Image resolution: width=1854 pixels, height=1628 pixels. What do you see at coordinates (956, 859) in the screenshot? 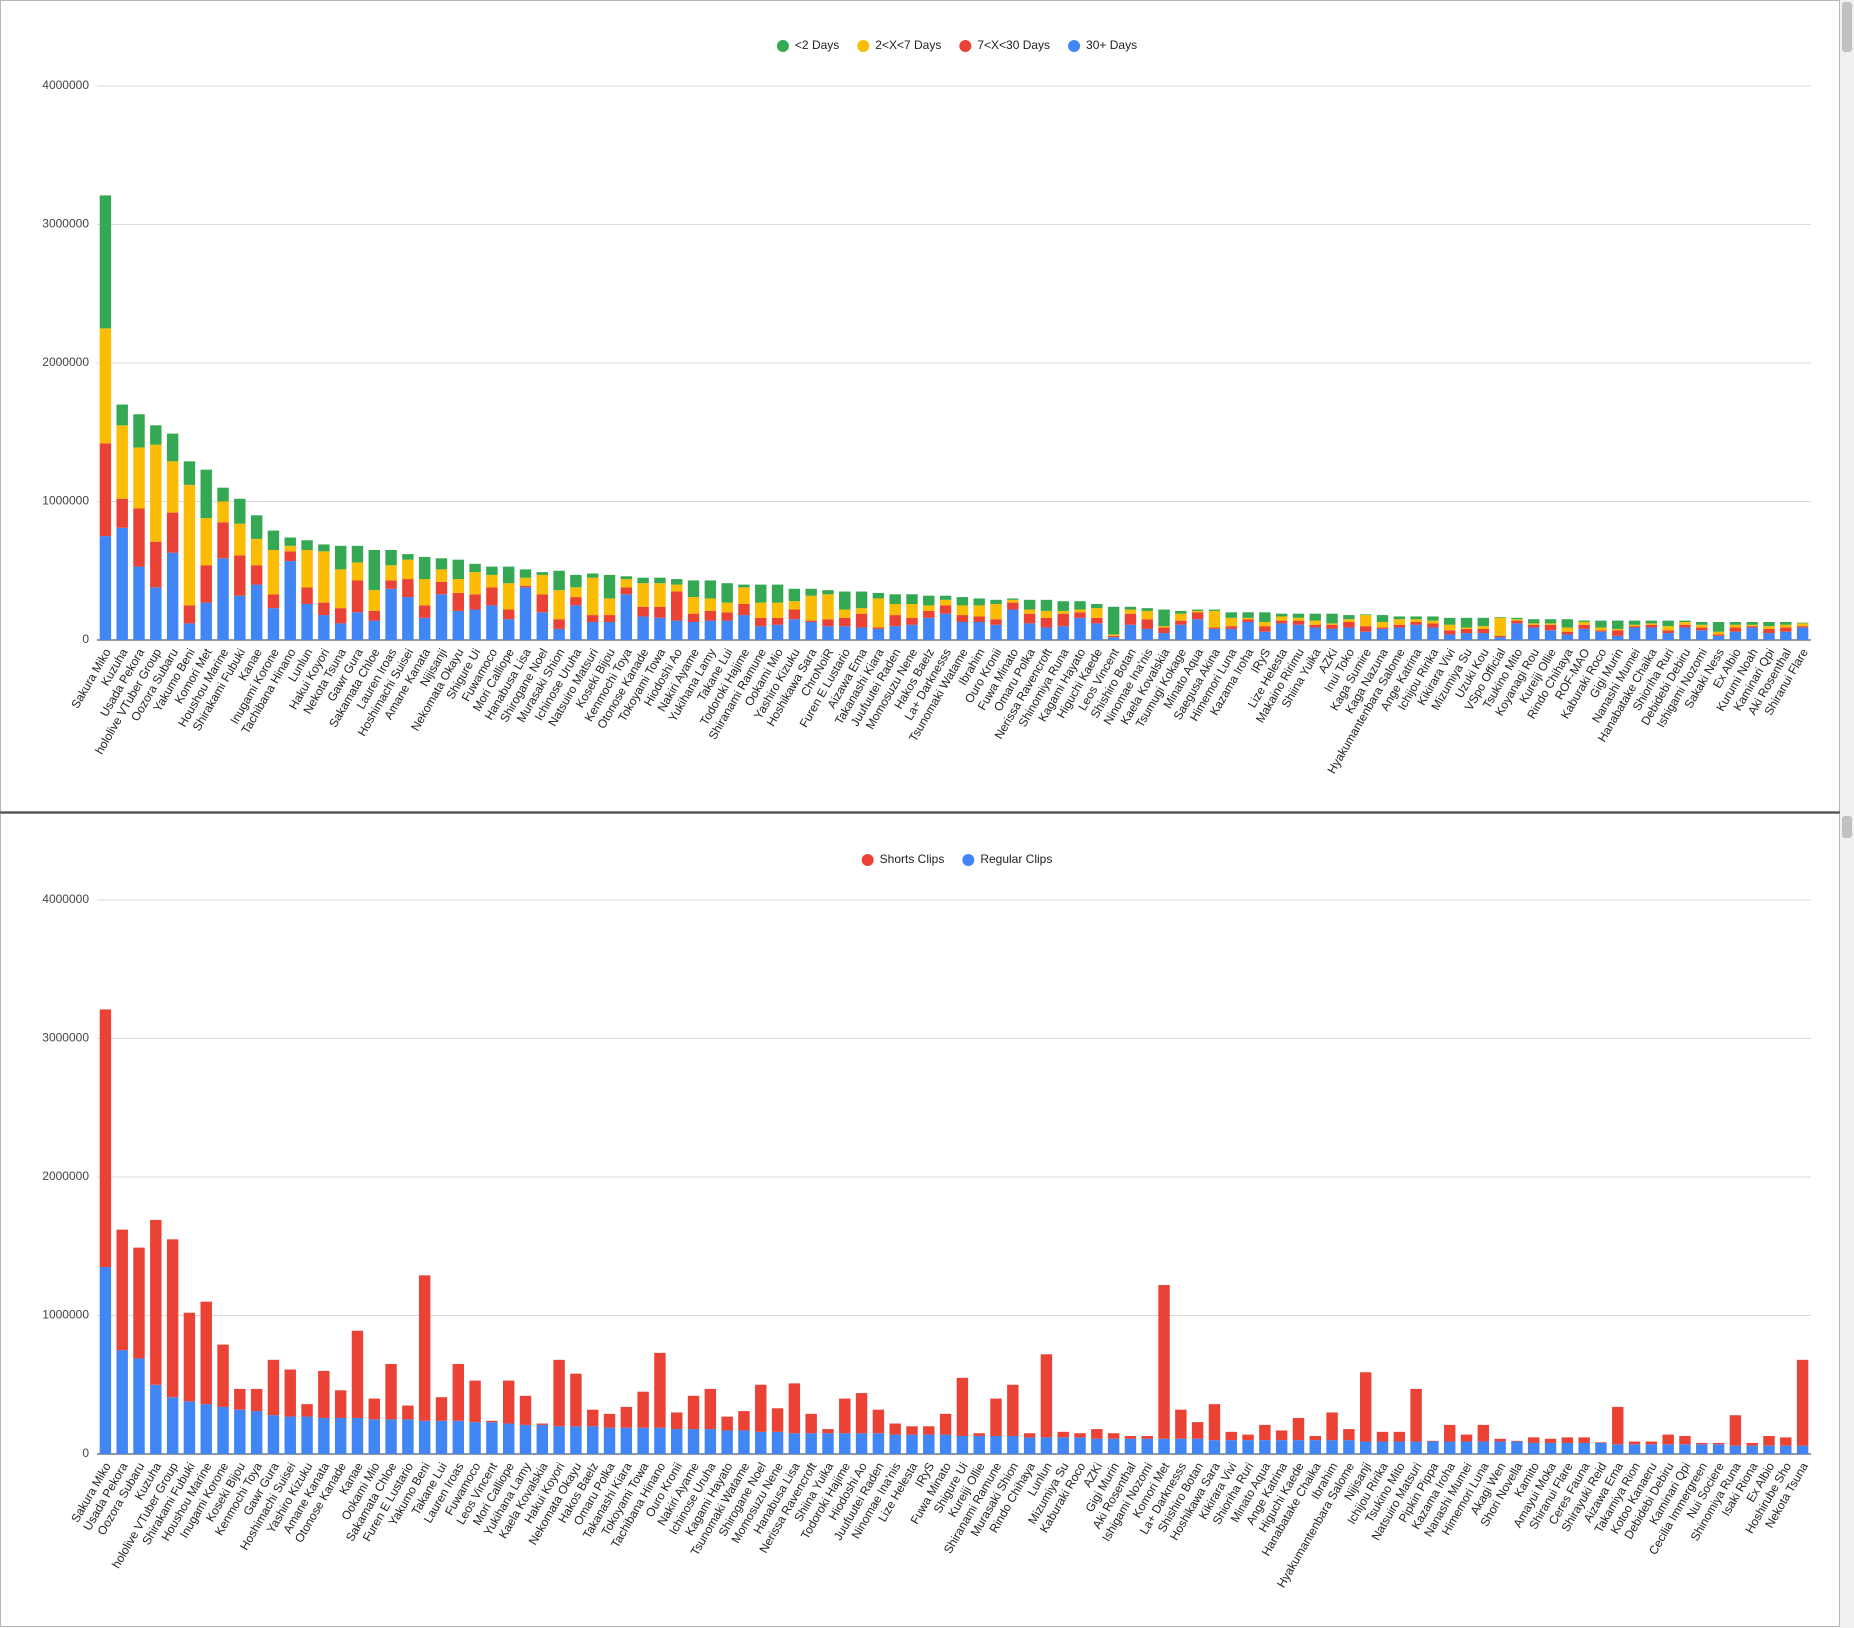
I see `legend: Shorts Clips Regular Clips` at bounding box center [956, 859].